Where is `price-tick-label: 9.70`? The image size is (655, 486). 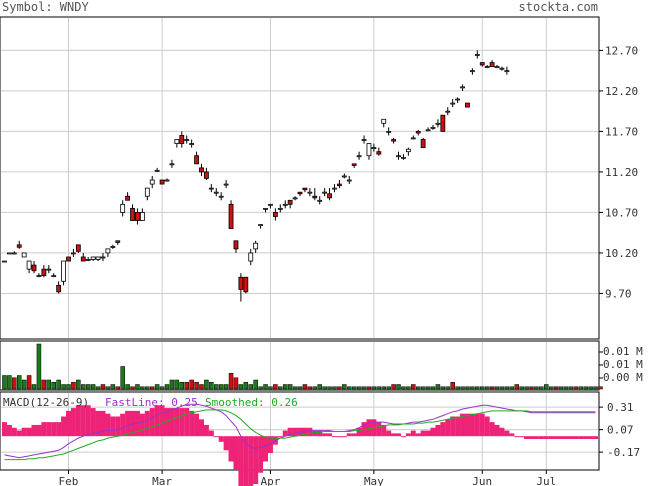 price-tick-label: 9.70 is located at coordinates (618, 293).